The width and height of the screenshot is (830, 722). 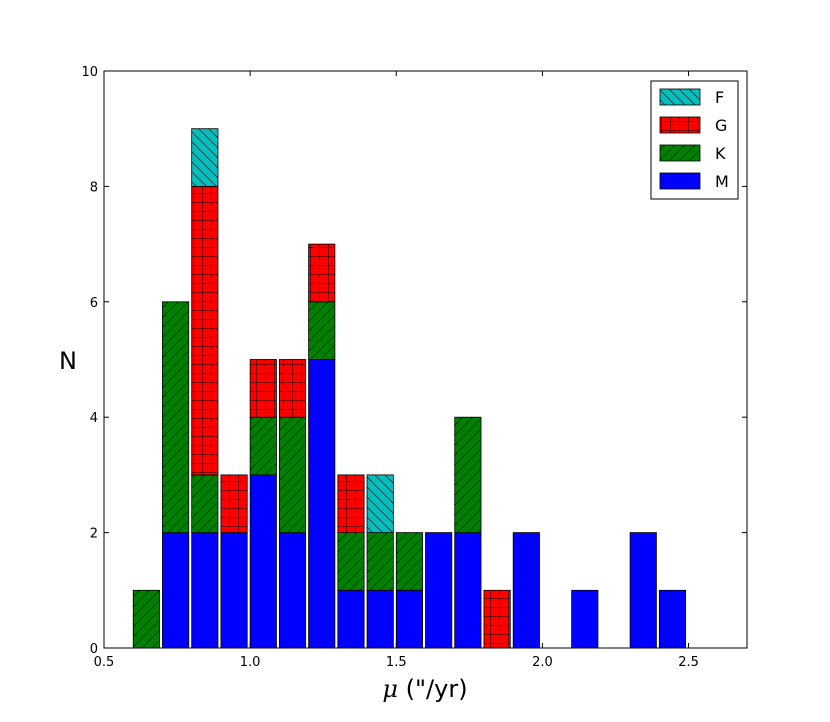 I want to click on x-tick-label: 1.0, so click(x=250, y=662).